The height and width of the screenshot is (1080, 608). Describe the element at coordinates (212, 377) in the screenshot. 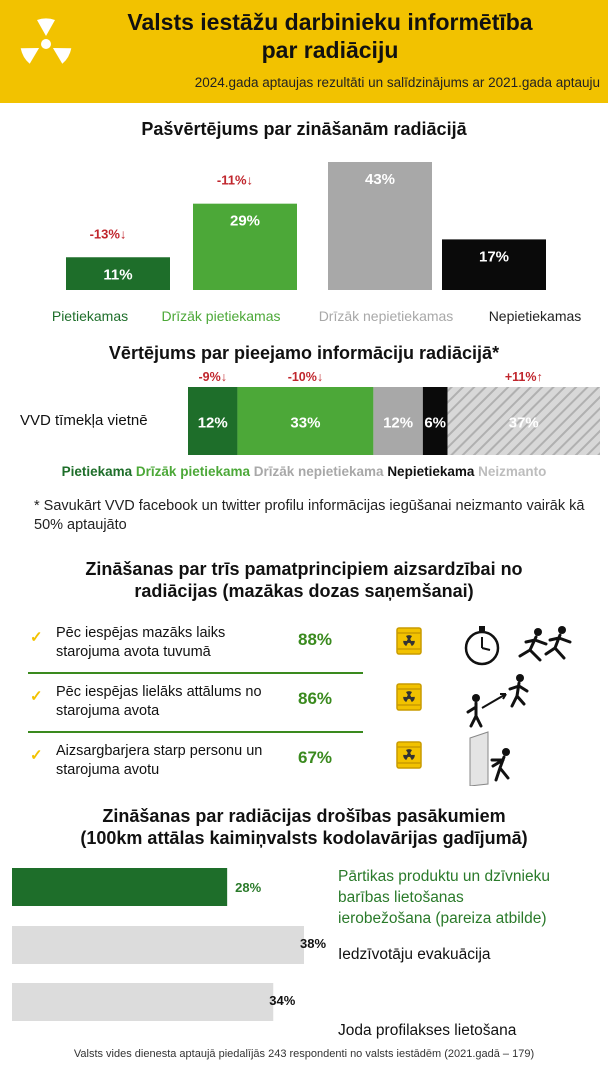

I see `chart2-change-label: -9%↓` at that location.